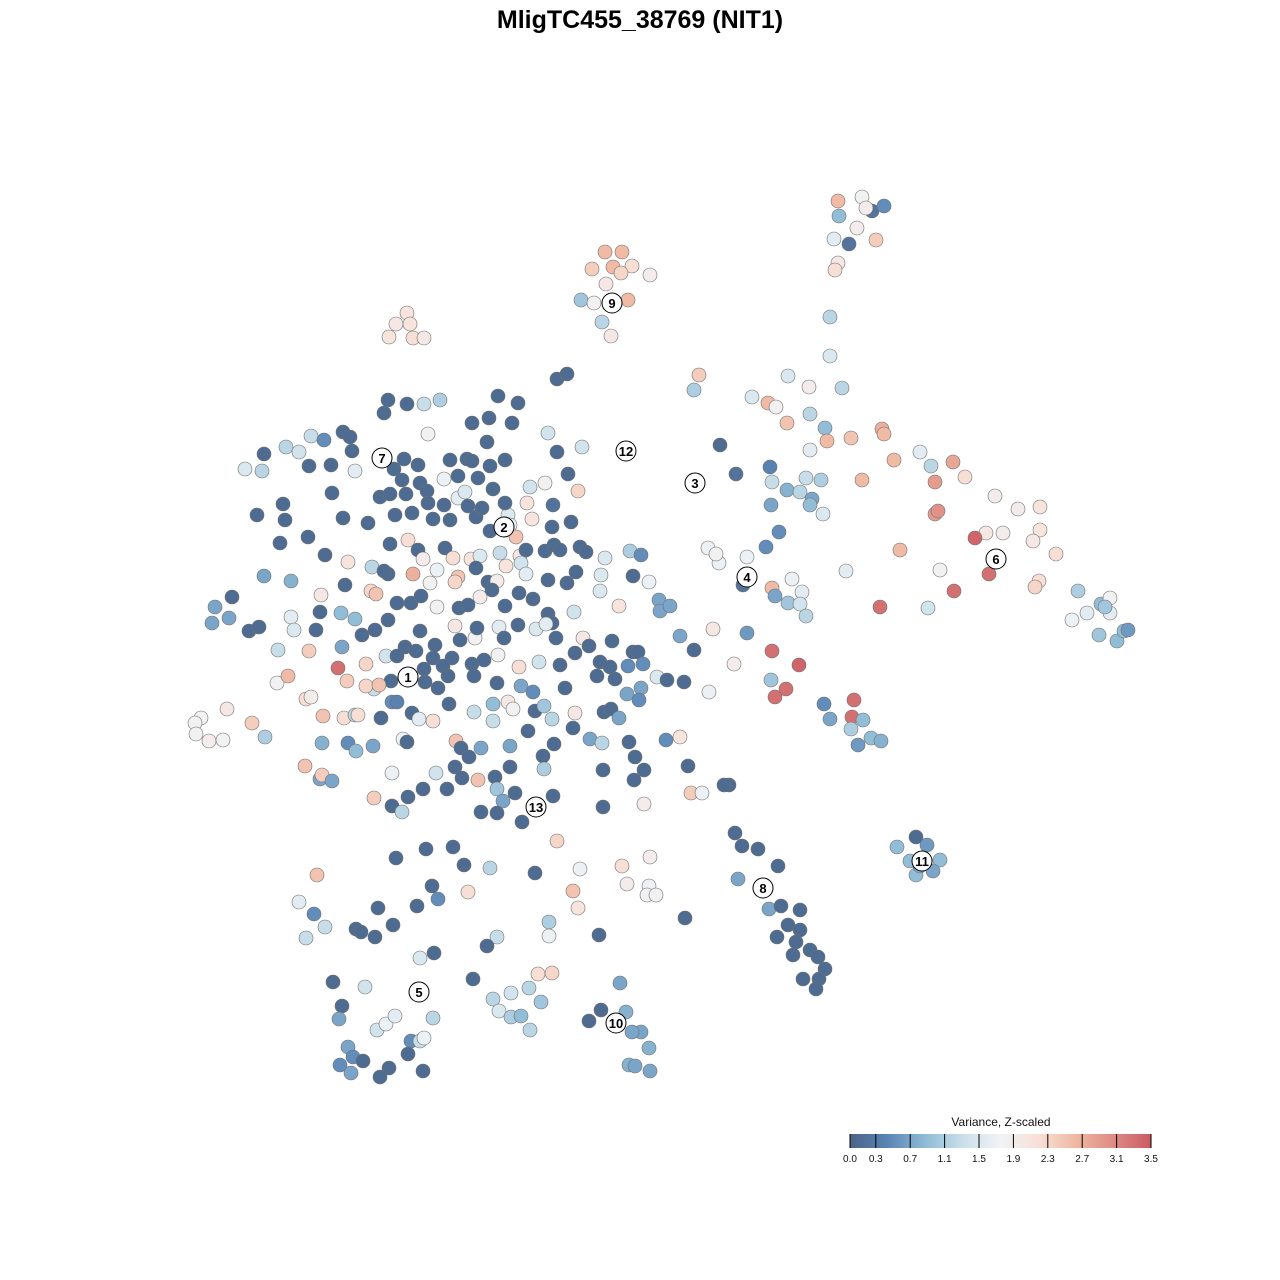 This screenshot has width=1280, height=1280. I want to click on legend-tick-label: 2.7, so click(1082, 1159).